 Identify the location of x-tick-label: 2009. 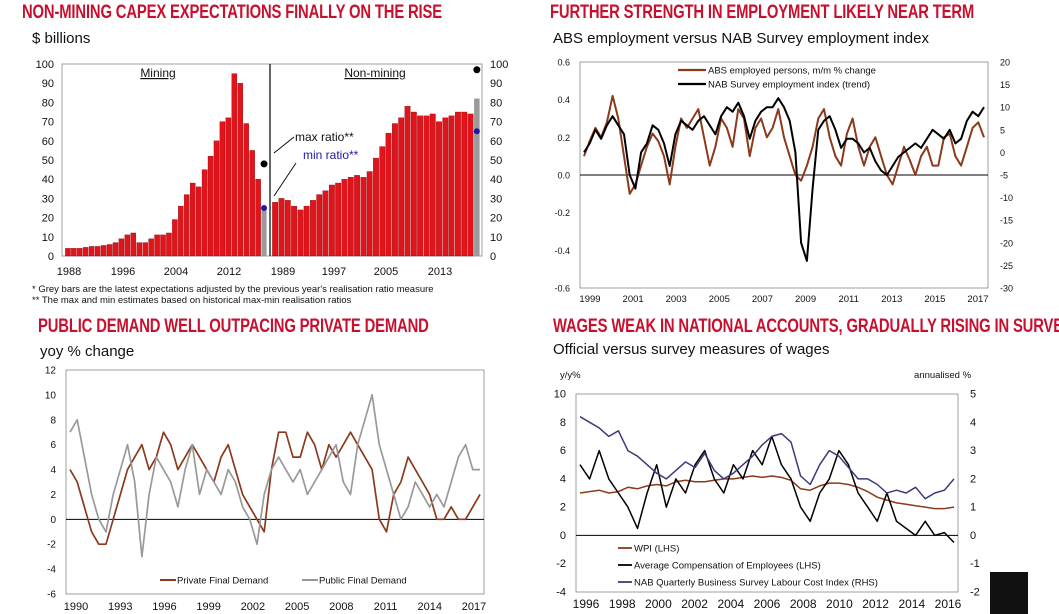
(805, 299).